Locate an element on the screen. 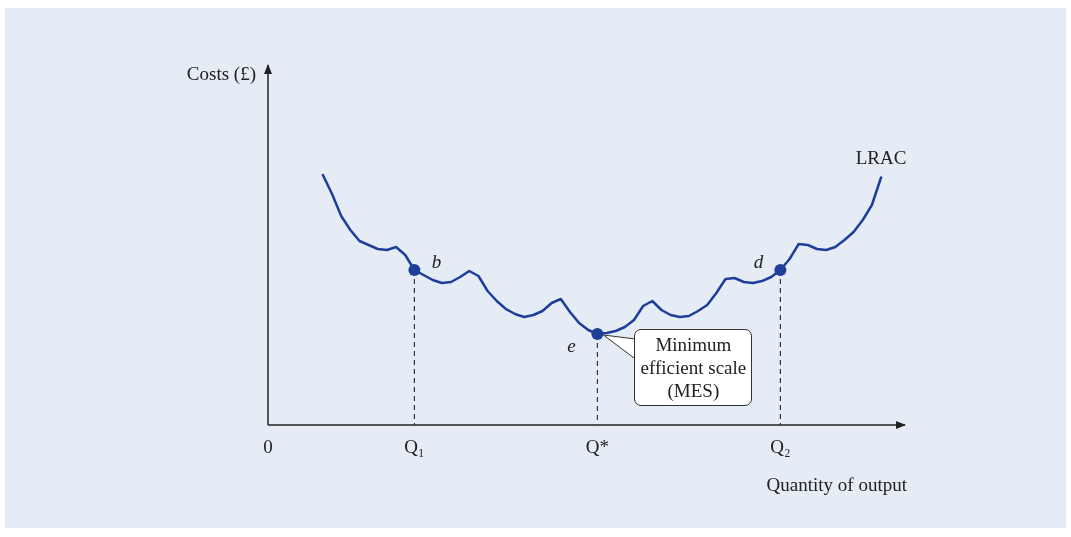 The height and width of the screenshot is (537, 1071). x-tick-label: Q* is located at coordinates (597, 446).